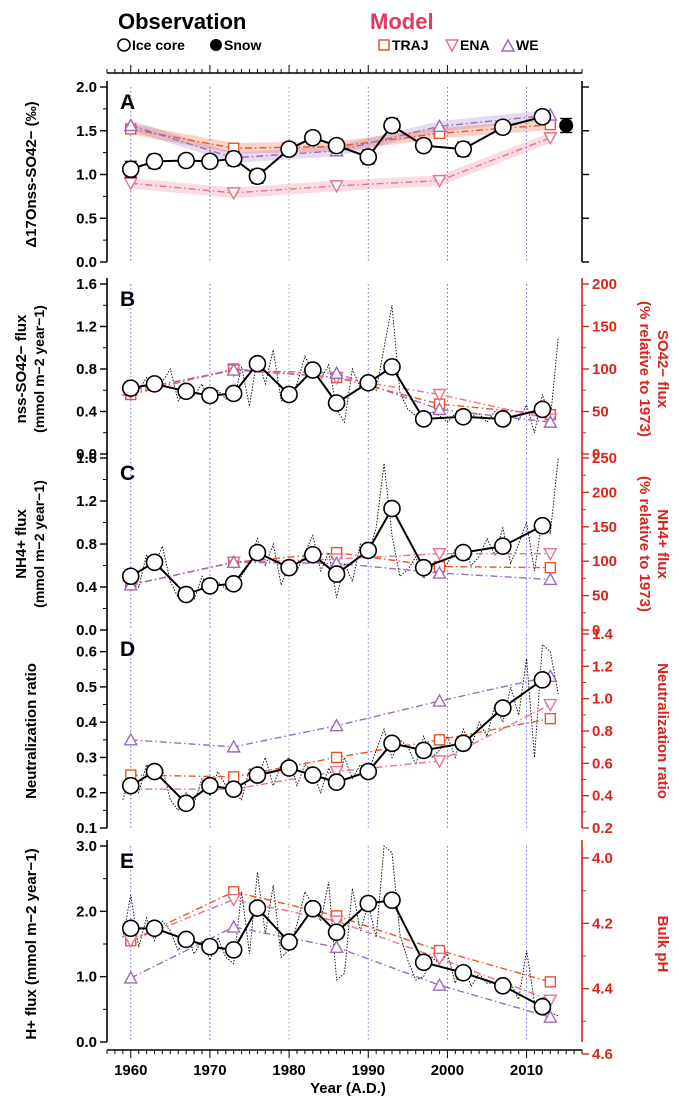 This screenshot has height=1099, width=679. I want to click on y-tick-label: 0.6, so click(86, 652).